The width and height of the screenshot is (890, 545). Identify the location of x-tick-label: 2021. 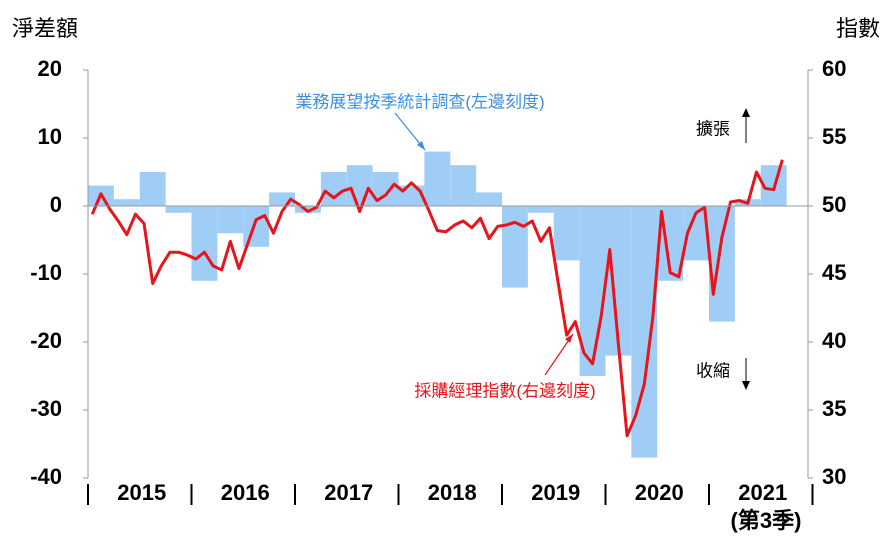
(762, 492).